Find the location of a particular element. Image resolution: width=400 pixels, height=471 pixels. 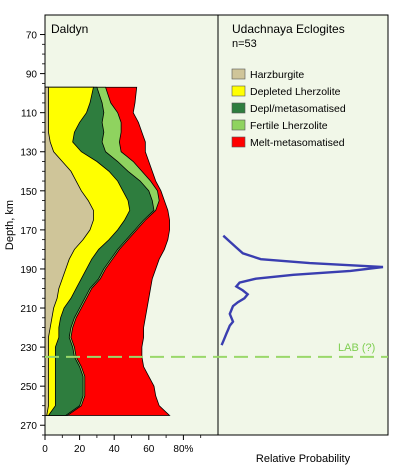

y-tick-label: 110 is located at coordinates (29, 114).